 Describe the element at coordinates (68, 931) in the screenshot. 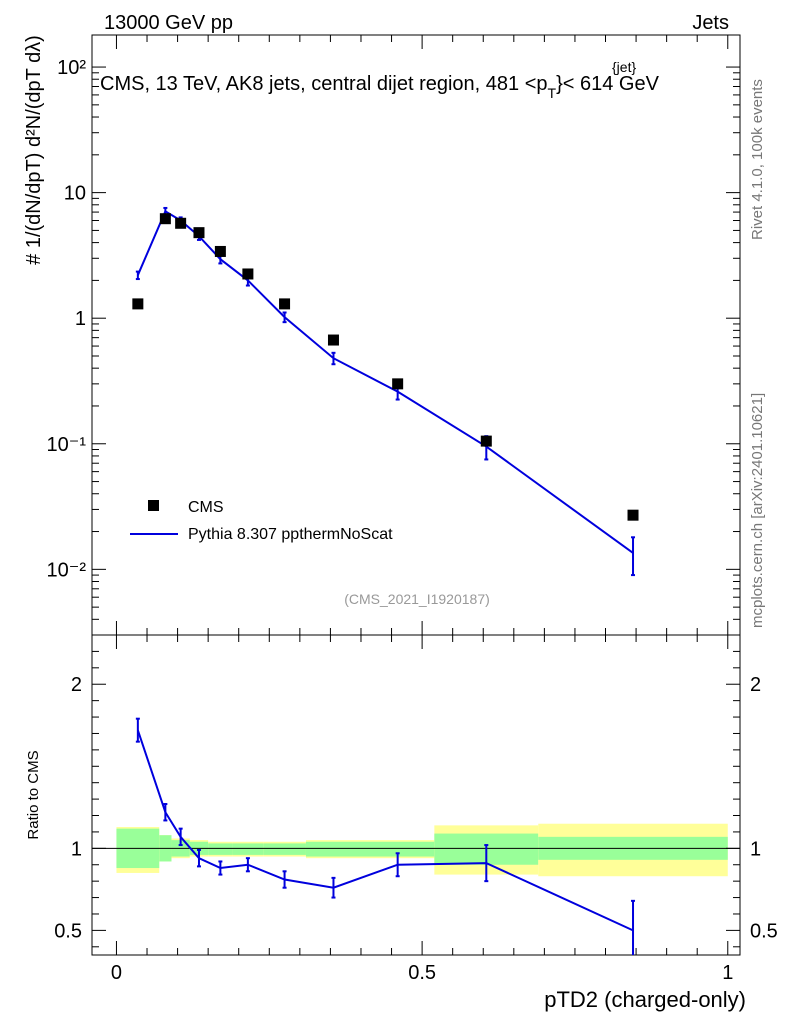

I see `y-tick-label-ratio: 0.5` at that location.